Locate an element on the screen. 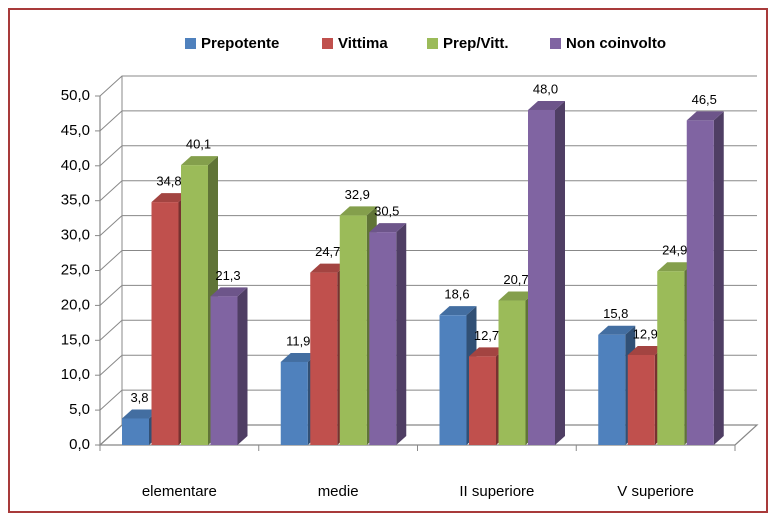  value-label: 30,5 is located at coordinates (386, 211).